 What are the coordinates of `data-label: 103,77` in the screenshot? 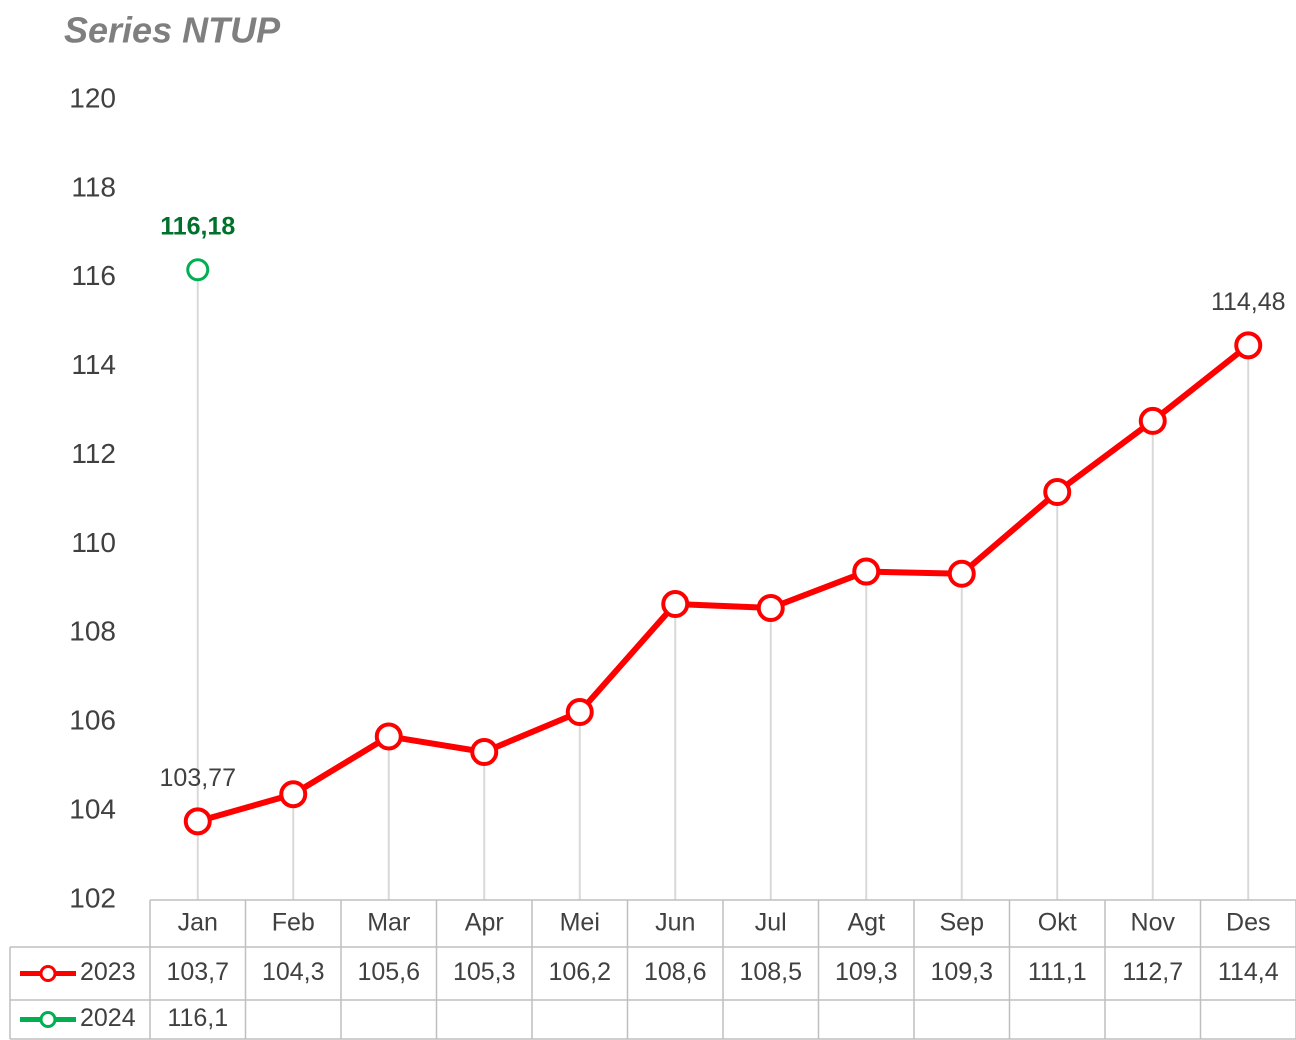 It's located at (198, 778).